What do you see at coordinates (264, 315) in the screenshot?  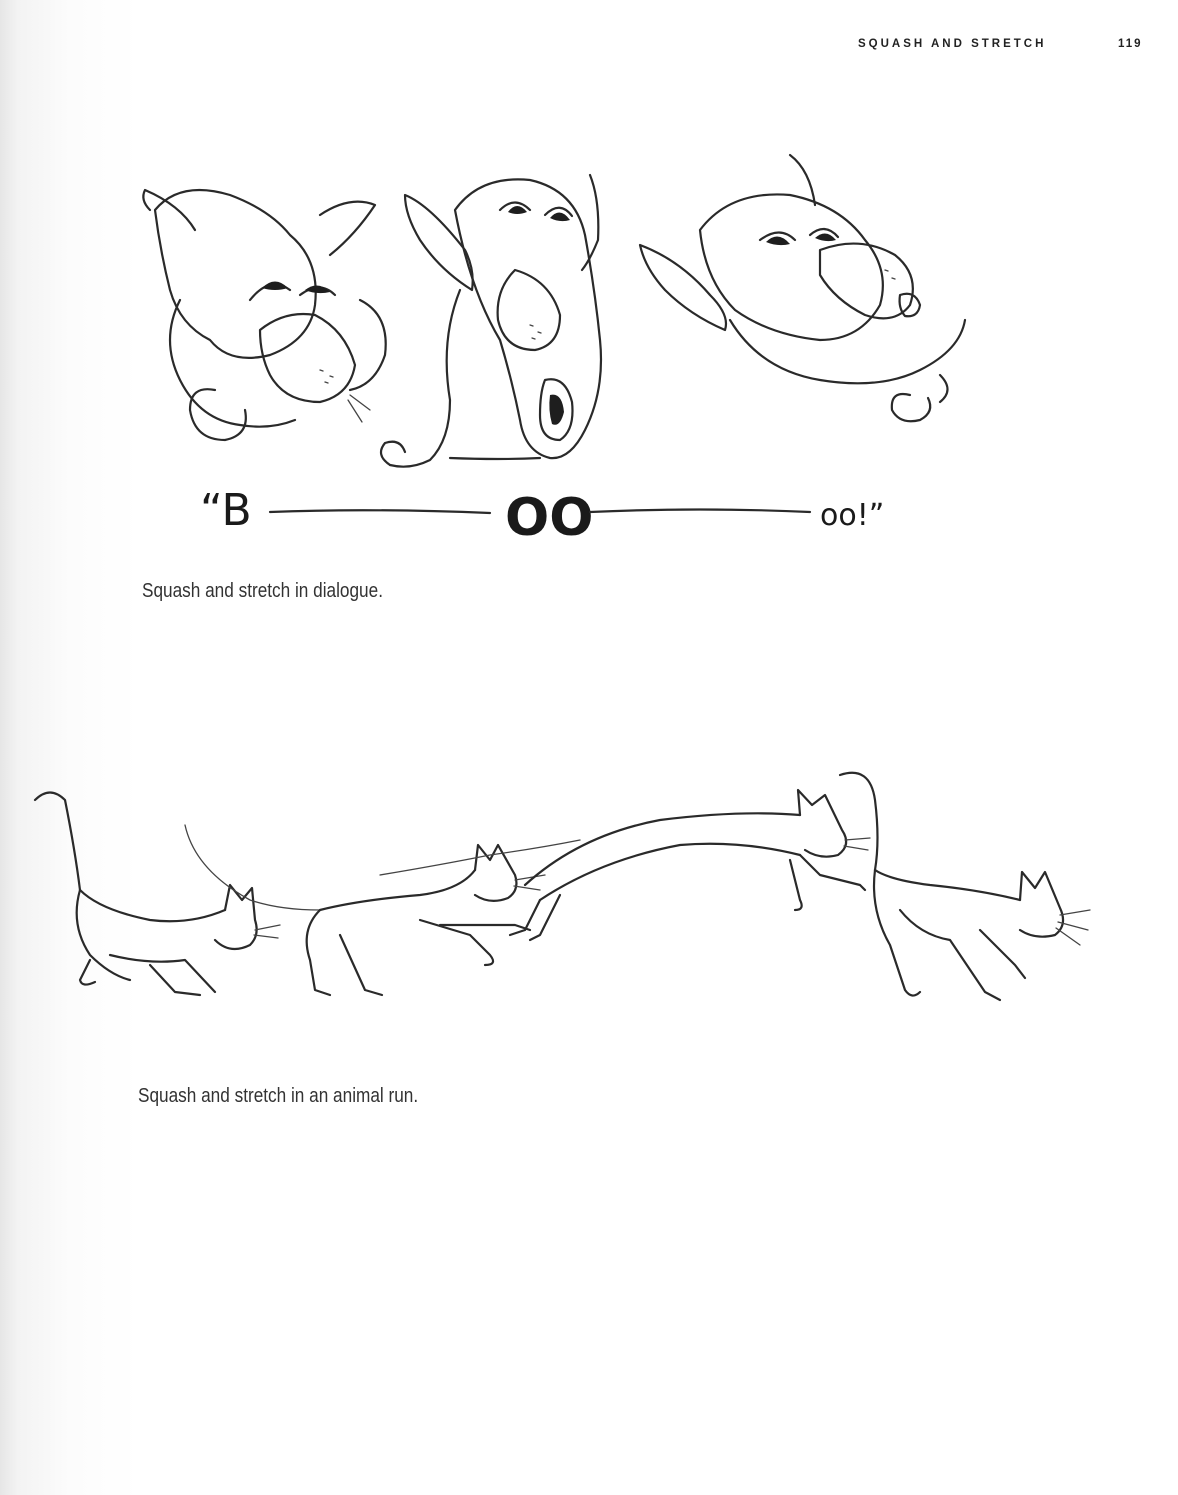 I see `squashed-head-drawing` at bounding box center [264, 315].